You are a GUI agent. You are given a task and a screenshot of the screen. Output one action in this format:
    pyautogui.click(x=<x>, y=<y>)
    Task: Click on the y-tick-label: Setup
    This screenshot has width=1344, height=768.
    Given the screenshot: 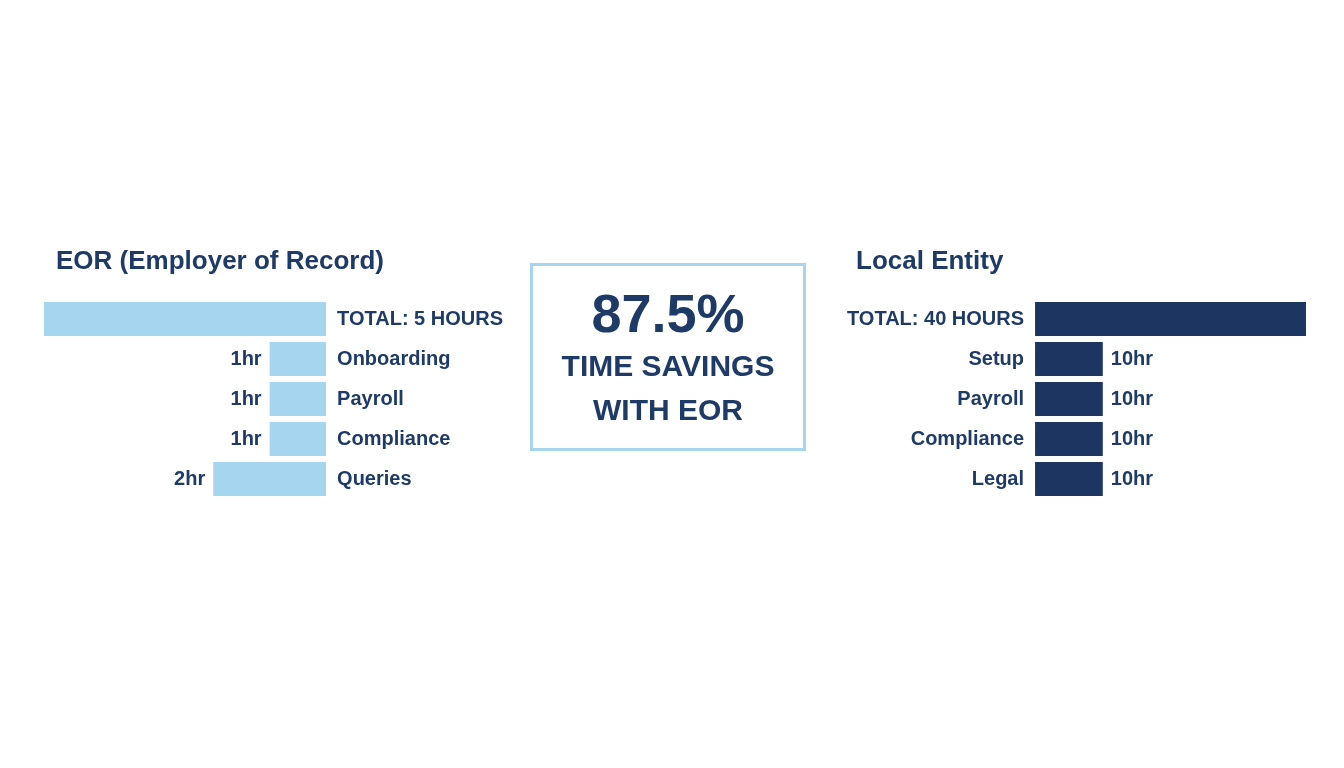 What is the action you would take?
    pyautogui.click(x=996, y=357)
    